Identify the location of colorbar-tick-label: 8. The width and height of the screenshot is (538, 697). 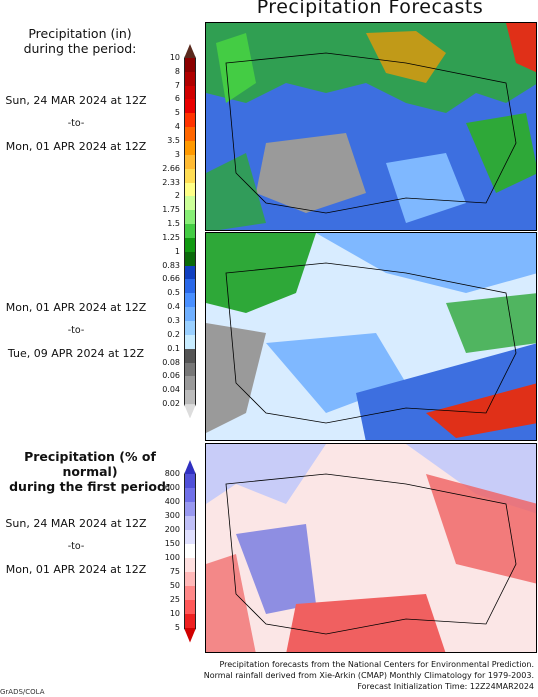
(177, 71).